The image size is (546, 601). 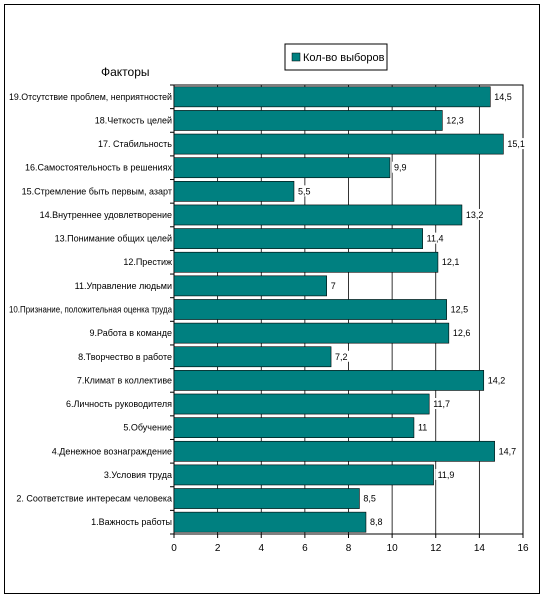 I want to click on category-label: 3.Условия труда, so click(x=138, y=475).